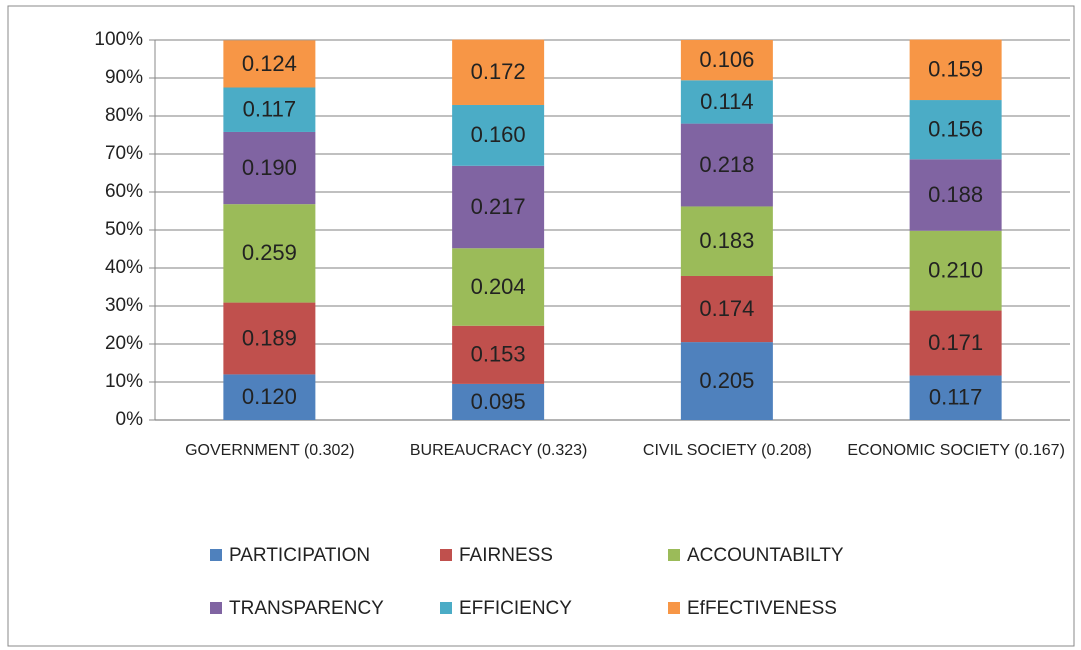 The height and width of the screenshot is (650, 1081). I want to click on value-label: 0.190, so click(269, 167).